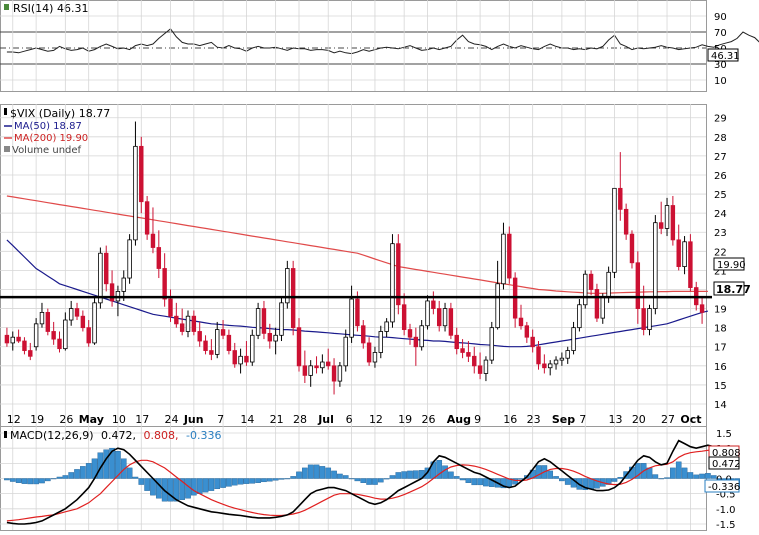 The height and width of the screenshot is (535, 759). I want to click on x-axis-label: 6, so click(349, 419).